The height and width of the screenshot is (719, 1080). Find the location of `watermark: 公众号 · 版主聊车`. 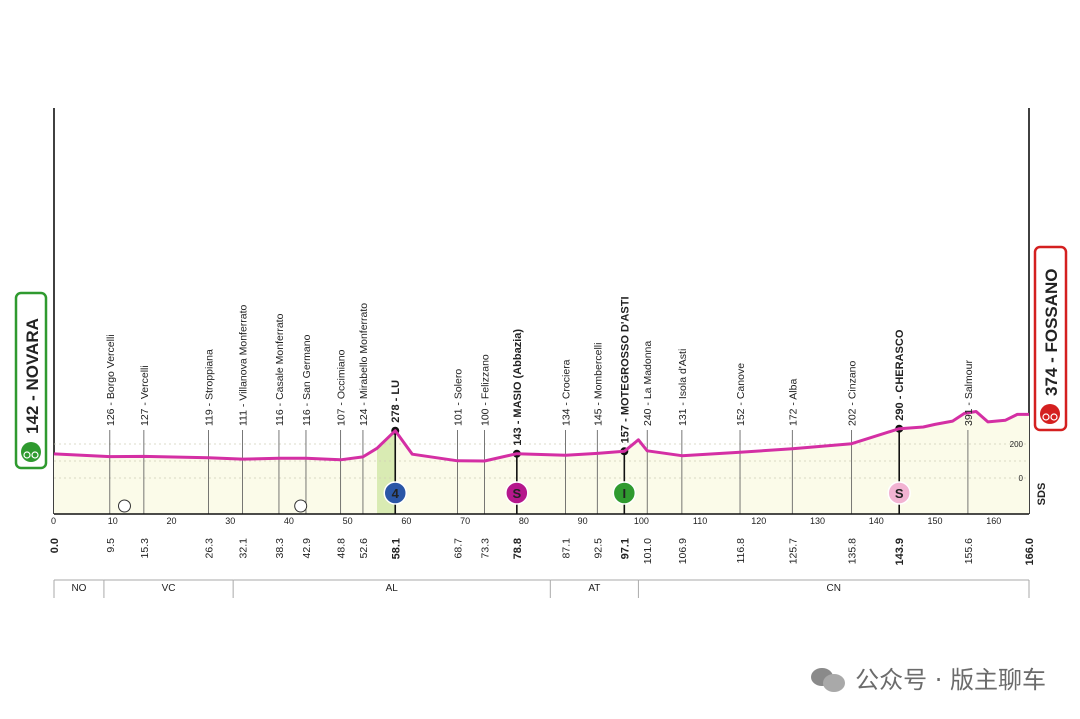

watermark: 公众号 · 版主聊车 is located at coordinates (928, 677).